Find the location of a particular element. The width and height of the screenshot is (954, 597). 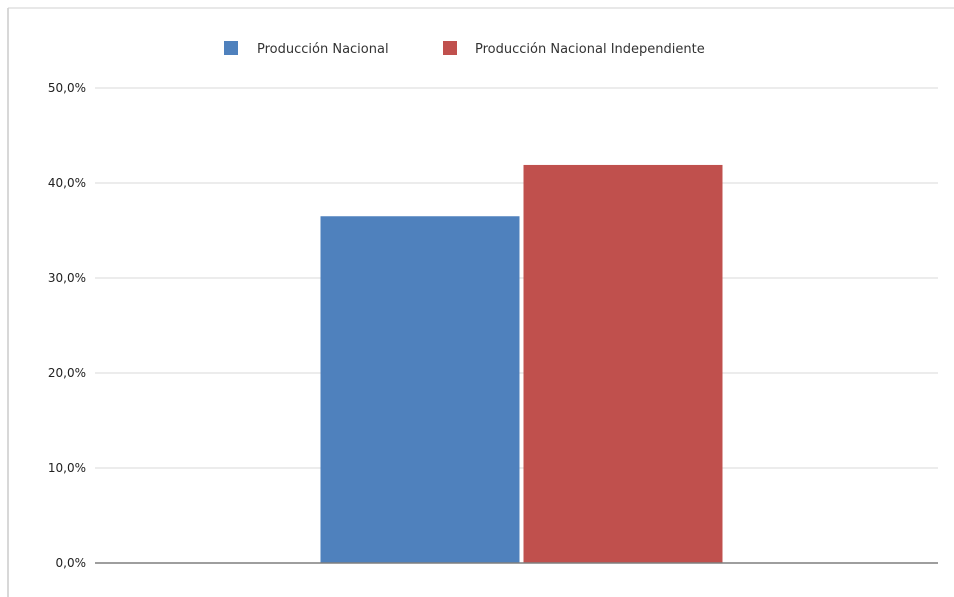

y-tick-label: 0,0% is located at coordinates (71, 563).